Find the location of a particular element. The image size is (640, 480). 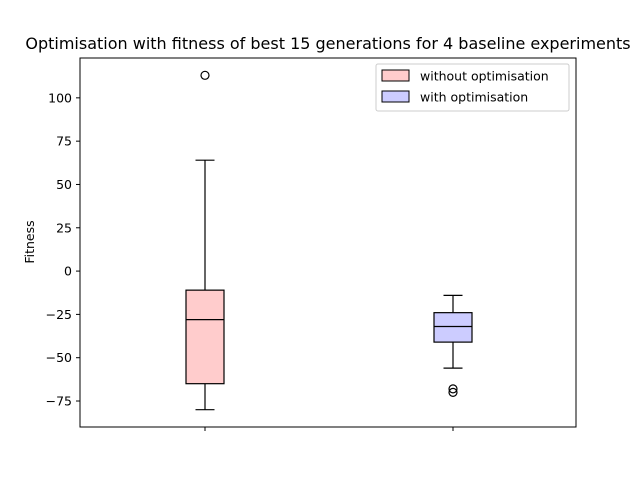

y-tick-label: 100 is located at coordinates (60, 97).